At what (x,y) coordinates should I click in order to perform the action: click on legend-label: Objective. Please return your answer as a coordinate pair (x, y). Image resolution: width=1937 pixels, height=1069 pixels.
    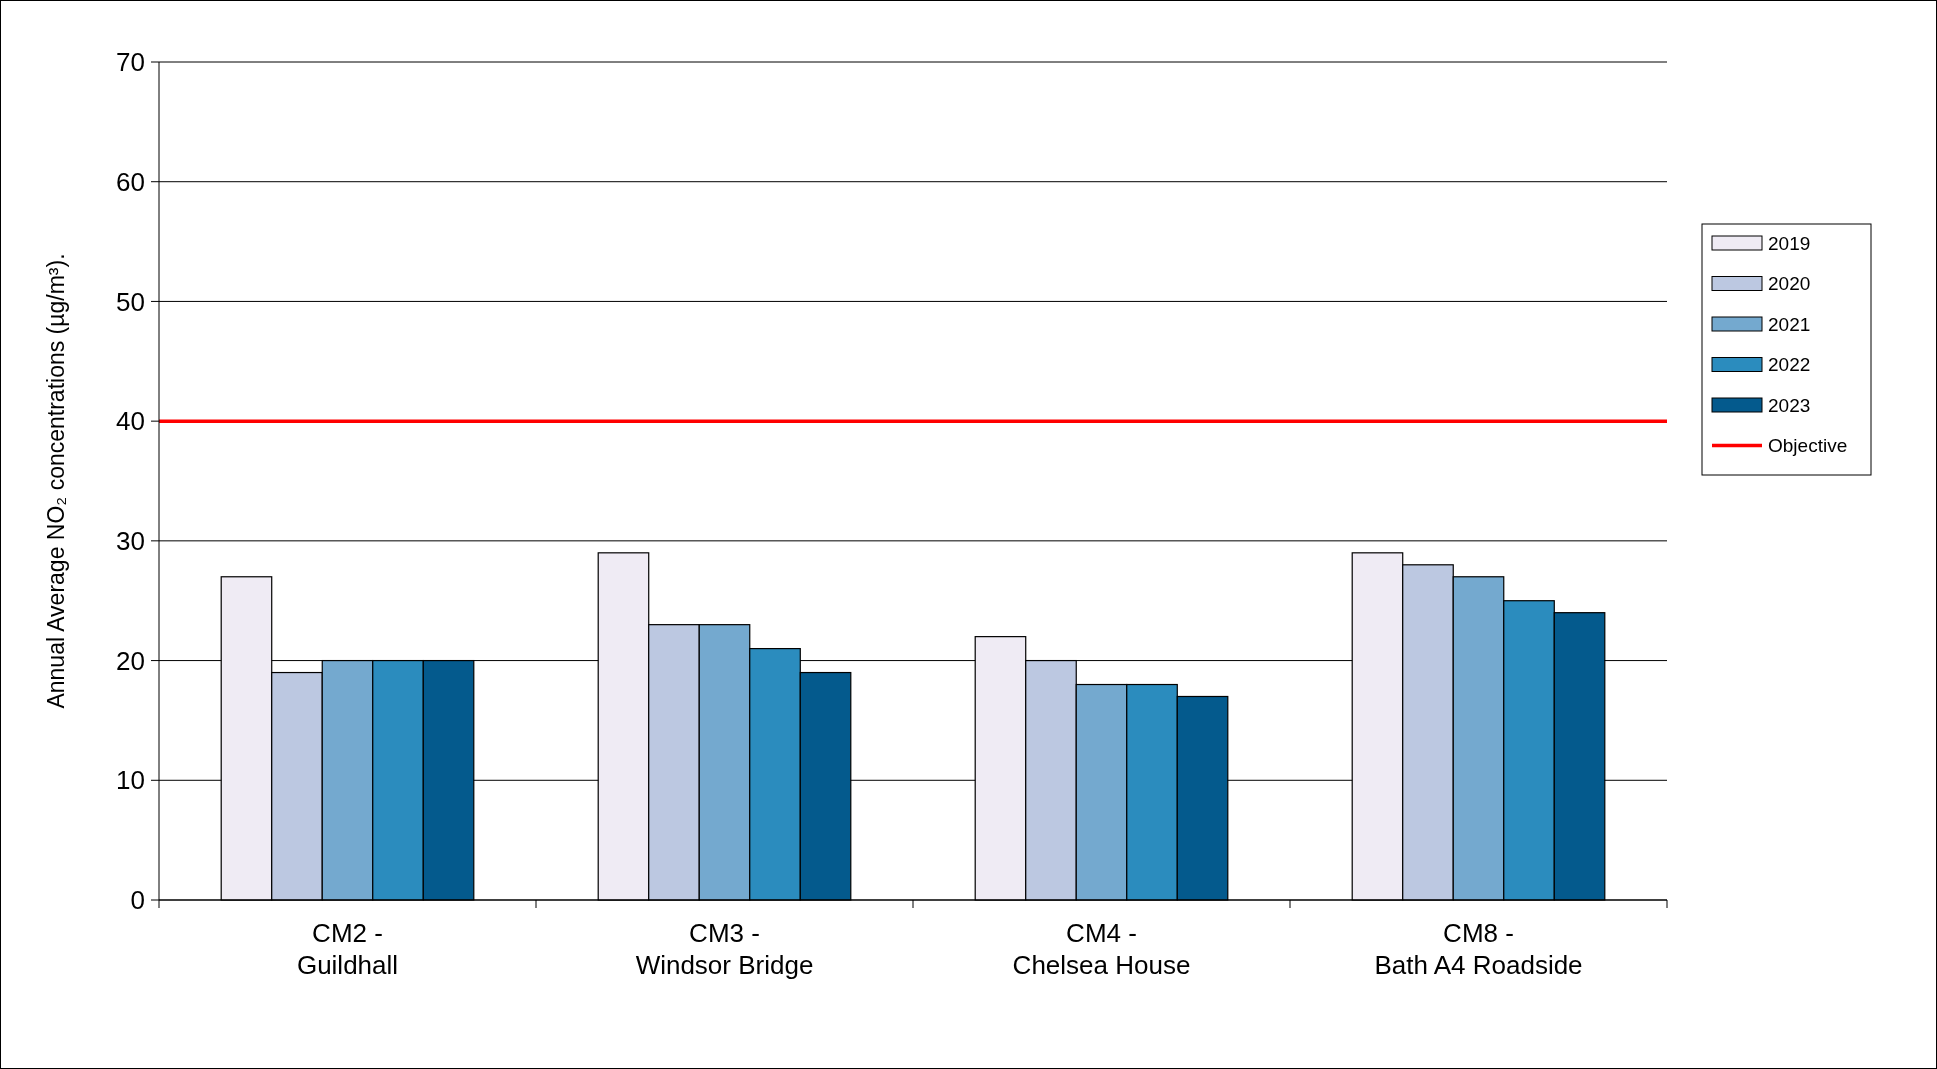
    Looking at the image, I should click on (1808, 446).